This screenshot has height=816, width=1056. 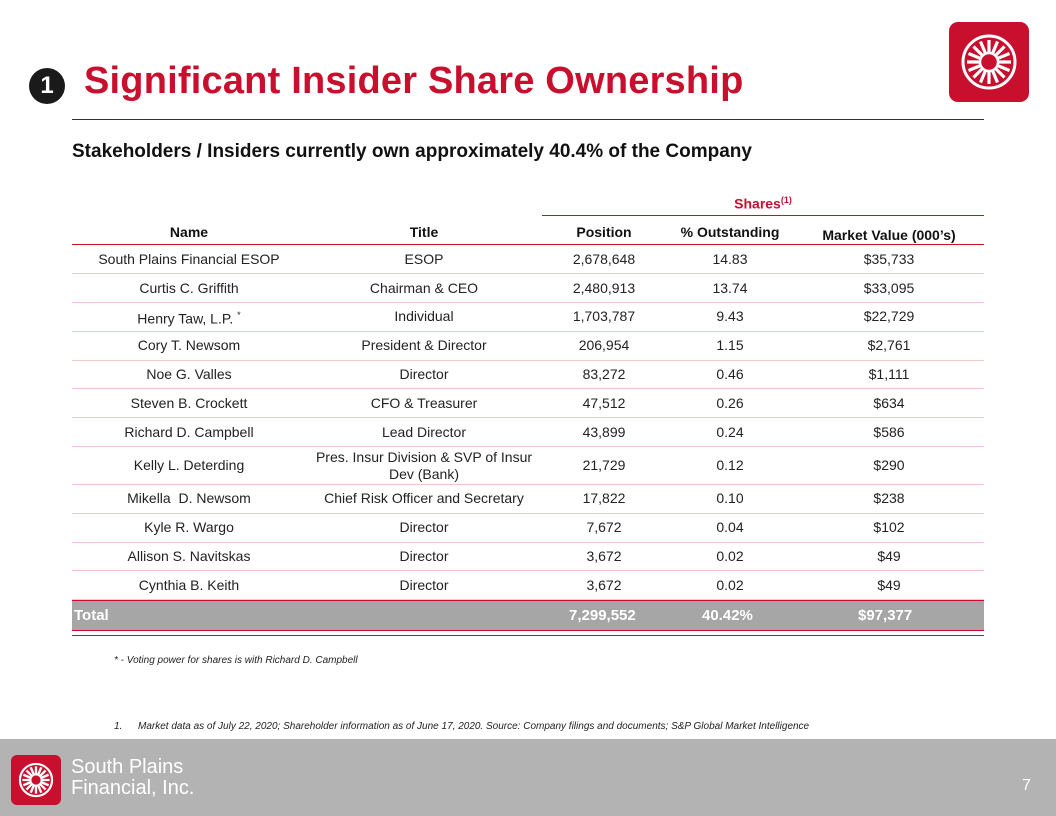 What do you see at coordinates (885, 615) in the screenshot?
I see `total-market-value: $97,377` at bounding box center [885, 615].